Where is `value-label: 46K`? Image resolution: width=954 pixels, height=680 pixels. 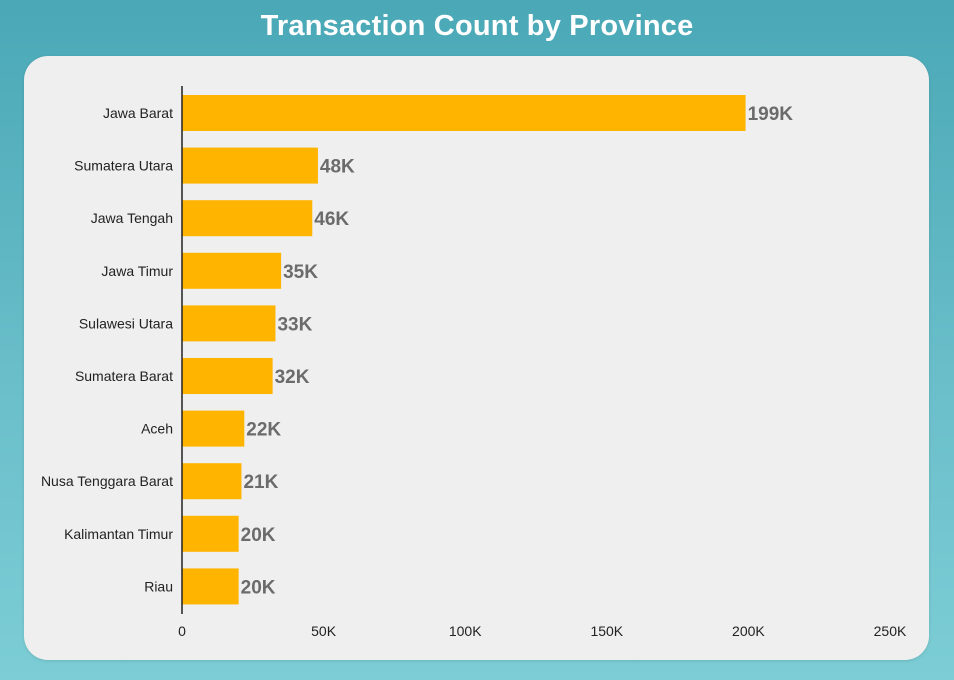 value-label: 46K is located at coordinates (331, 219).